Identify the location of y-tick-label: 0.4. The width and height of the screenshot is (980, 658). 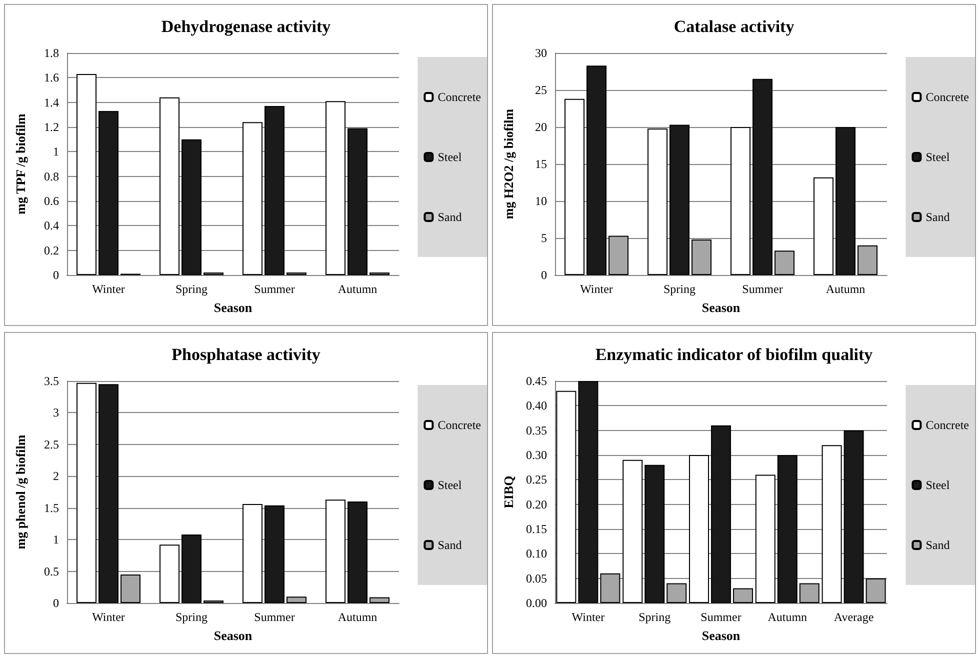
(51, 225).